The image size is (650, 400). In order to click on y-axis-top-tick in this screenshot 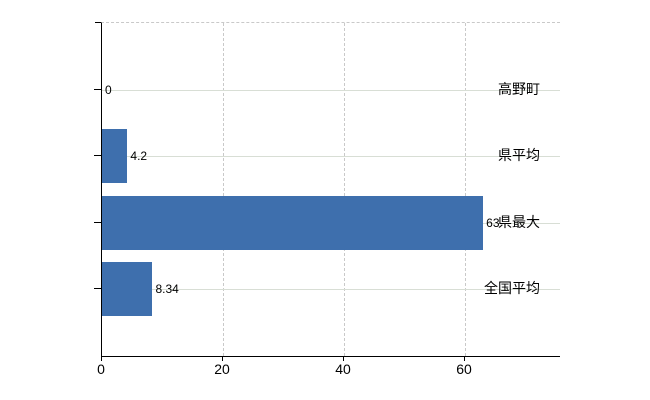, I will do `click(98, 22)`.